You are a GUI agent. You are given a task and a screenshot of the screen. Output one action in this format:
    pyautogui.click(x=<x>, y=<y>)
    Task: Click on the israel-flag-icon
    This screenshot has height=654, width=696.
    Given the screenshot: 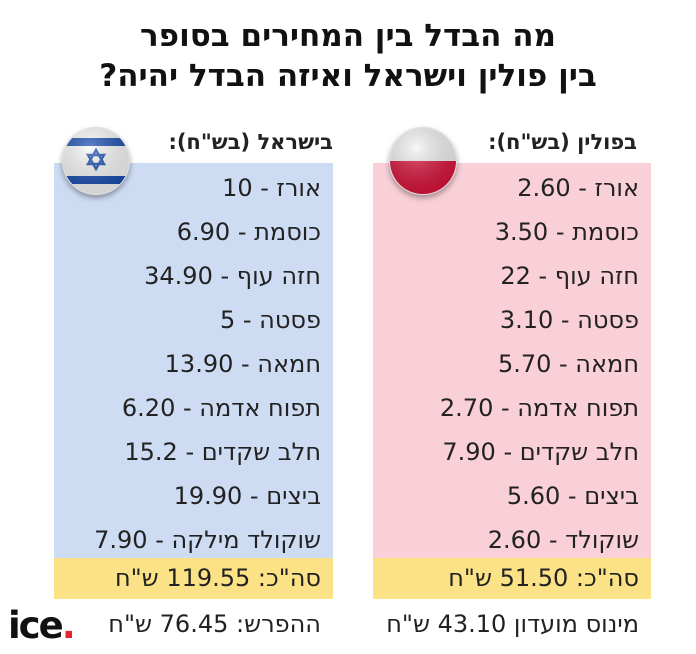 What is the action you would take?
    pyautogui.click(x=96, y=161)
    